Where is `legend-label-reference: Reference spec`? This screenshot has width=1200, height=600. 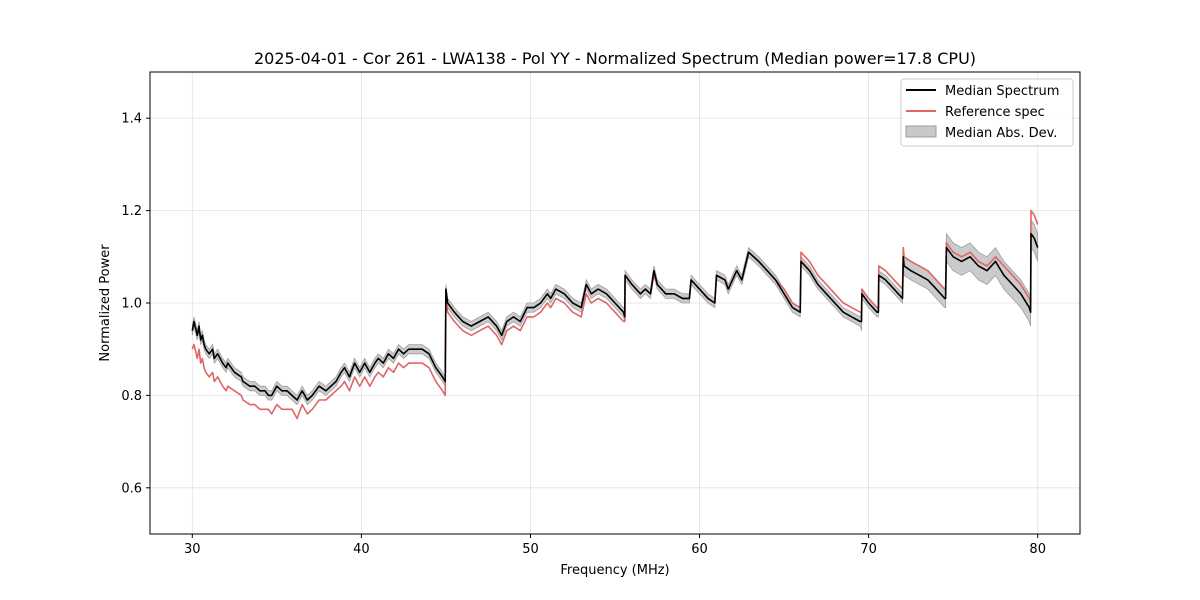
legend-label-reference: Reference spec is located at coordinates (995, 112).